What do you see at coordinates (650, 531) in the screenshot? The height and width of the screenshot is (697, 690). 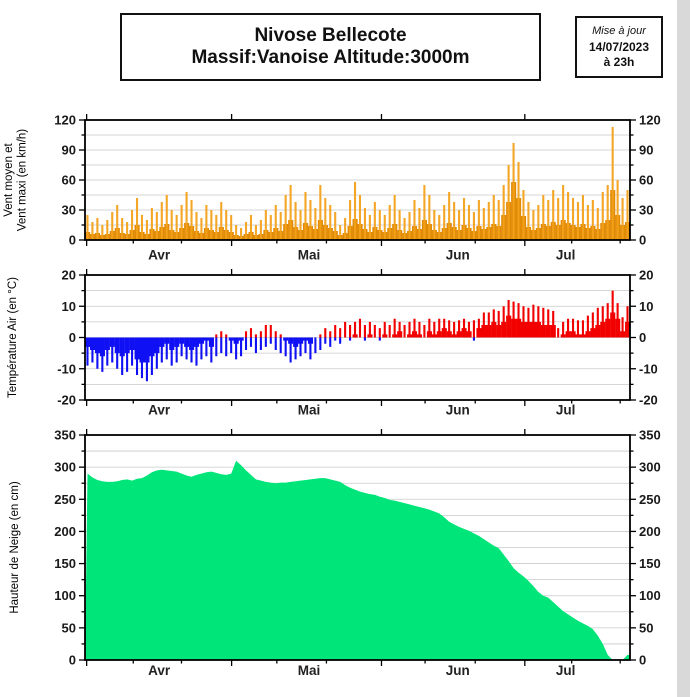 I see `y-tick-label-right: 200` at bounding box center [650, 531].